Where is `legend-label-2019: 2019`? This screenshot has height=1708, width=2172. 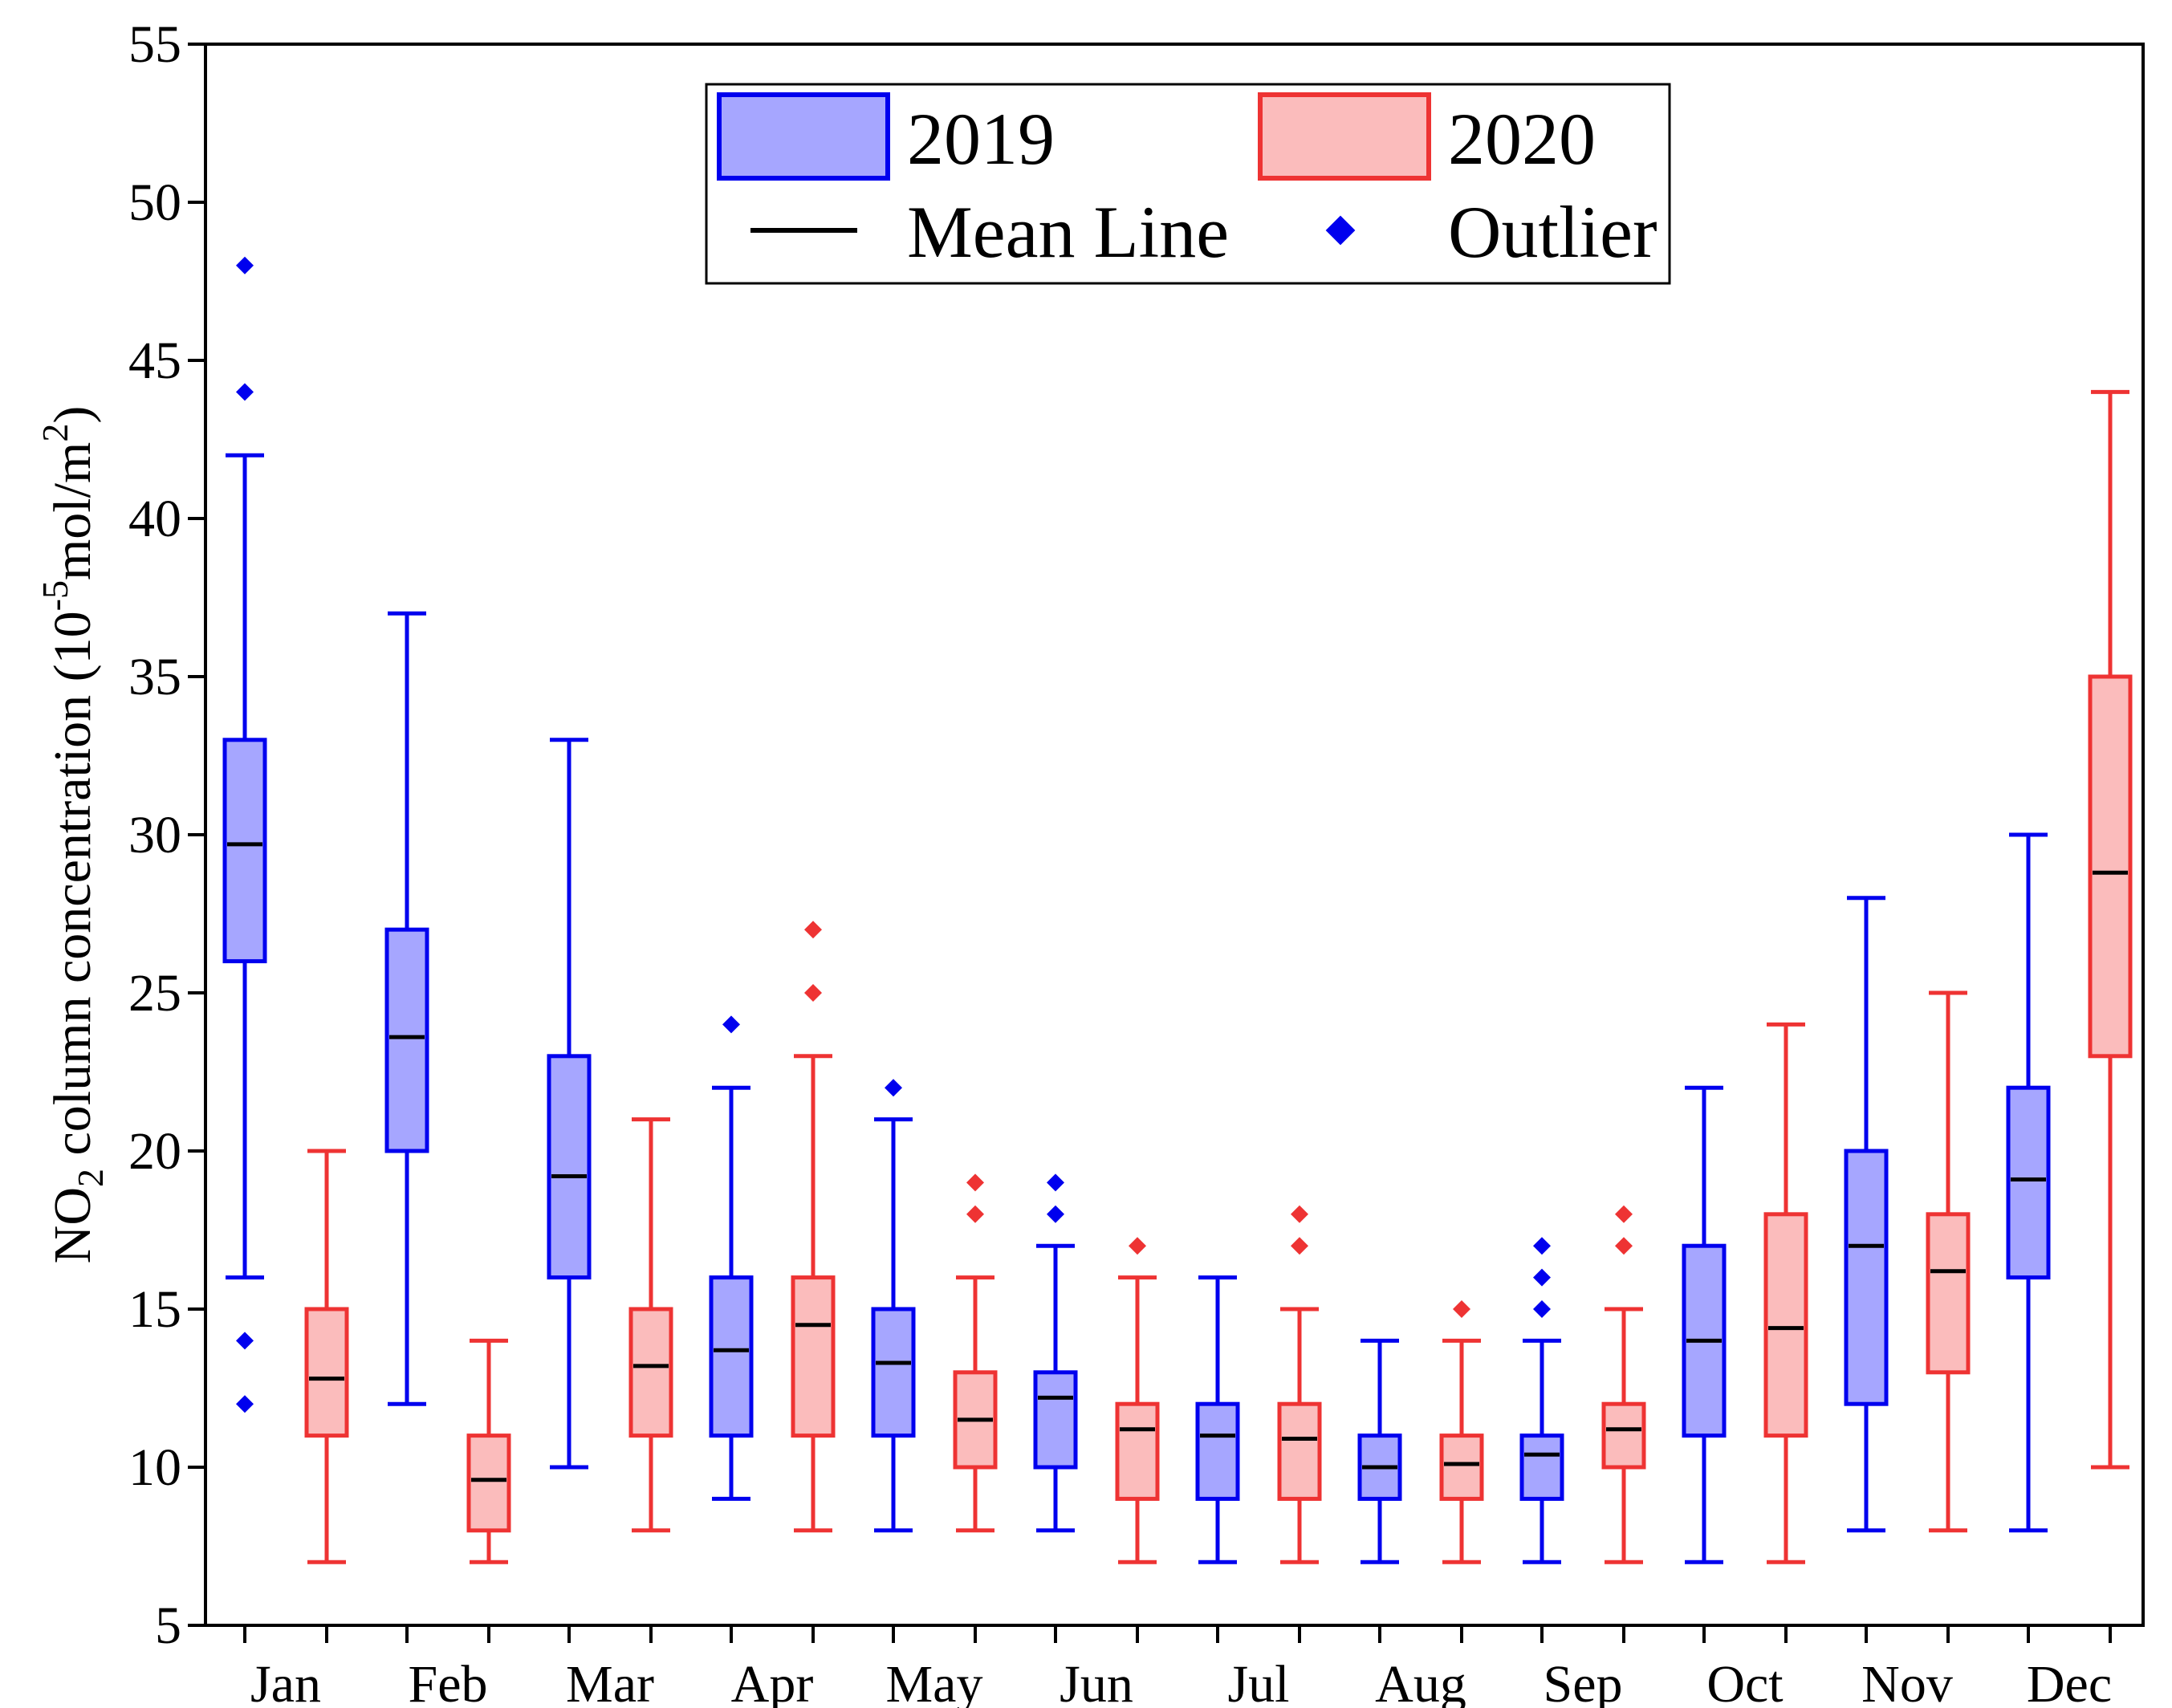
legend-label-2019: 2019 is located at coordinates (981, 139).